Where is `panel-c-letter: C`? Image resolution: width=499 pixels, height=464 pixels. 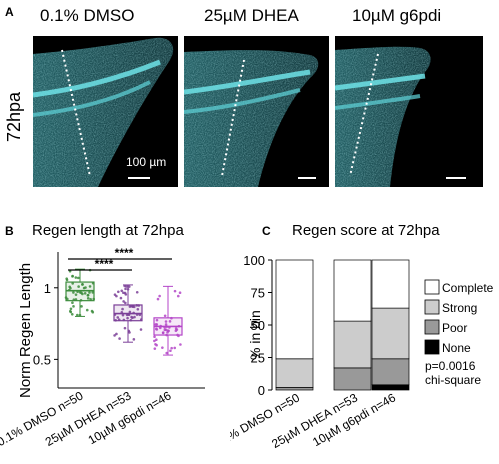
panel-c-letter: C is located at coordinates (266, 231).